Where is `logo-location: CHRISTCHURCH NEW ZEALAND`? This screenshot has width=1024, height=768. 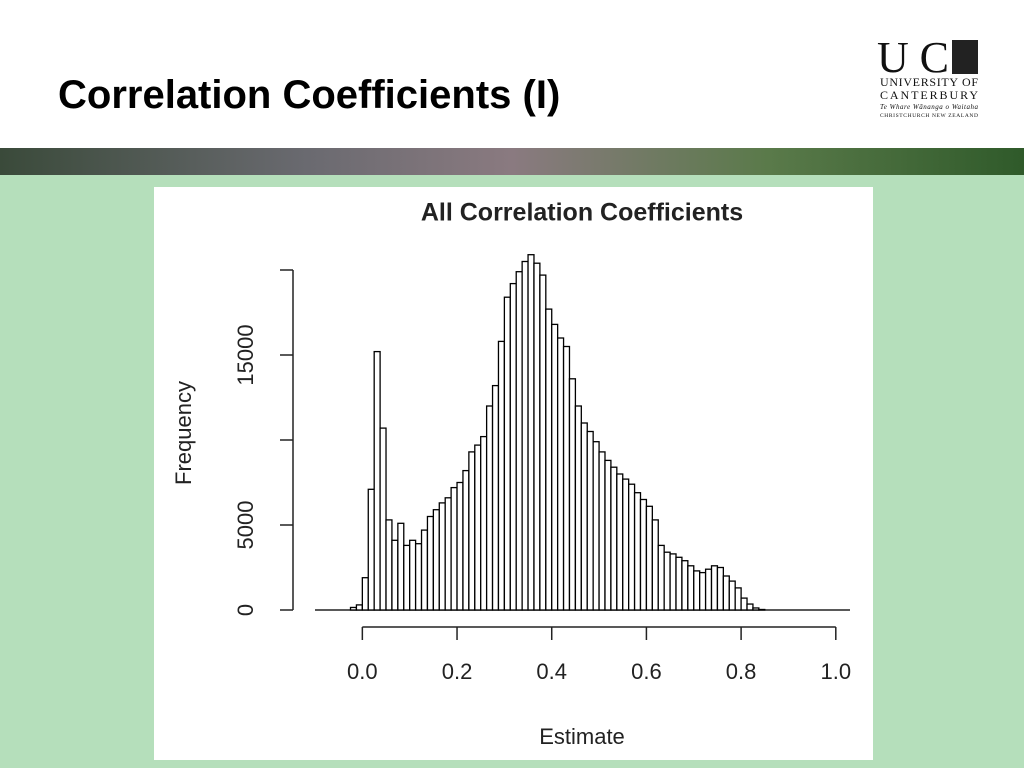
logo-location: CHRISTCHURCH NEW ZEALAND is located at coordinates (929, 116).